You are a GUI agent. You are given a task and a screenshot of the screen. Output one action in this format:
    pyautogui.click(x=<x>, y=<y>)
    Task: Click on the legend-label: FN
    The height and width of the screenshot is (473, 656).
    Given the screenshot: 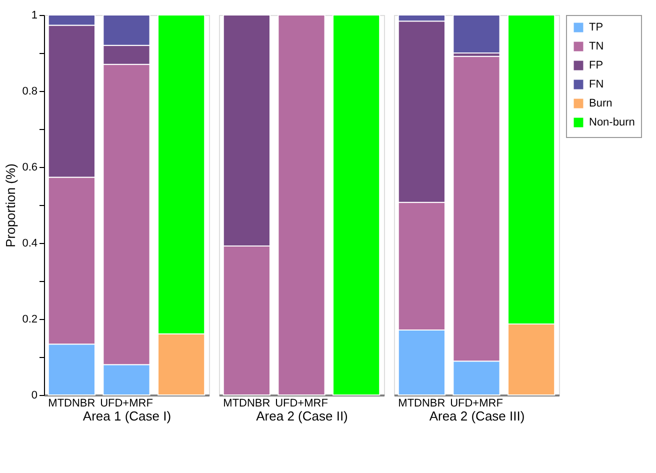 What is the action you would take?
    pyautogui.click(x=596, y=84)
    